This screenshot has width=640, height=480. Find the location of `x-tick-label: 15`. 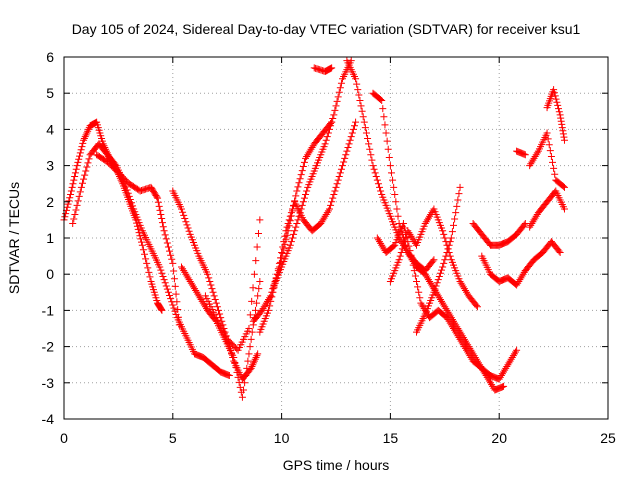

x-tick-label: 15 is located at coordinates (391, 438).